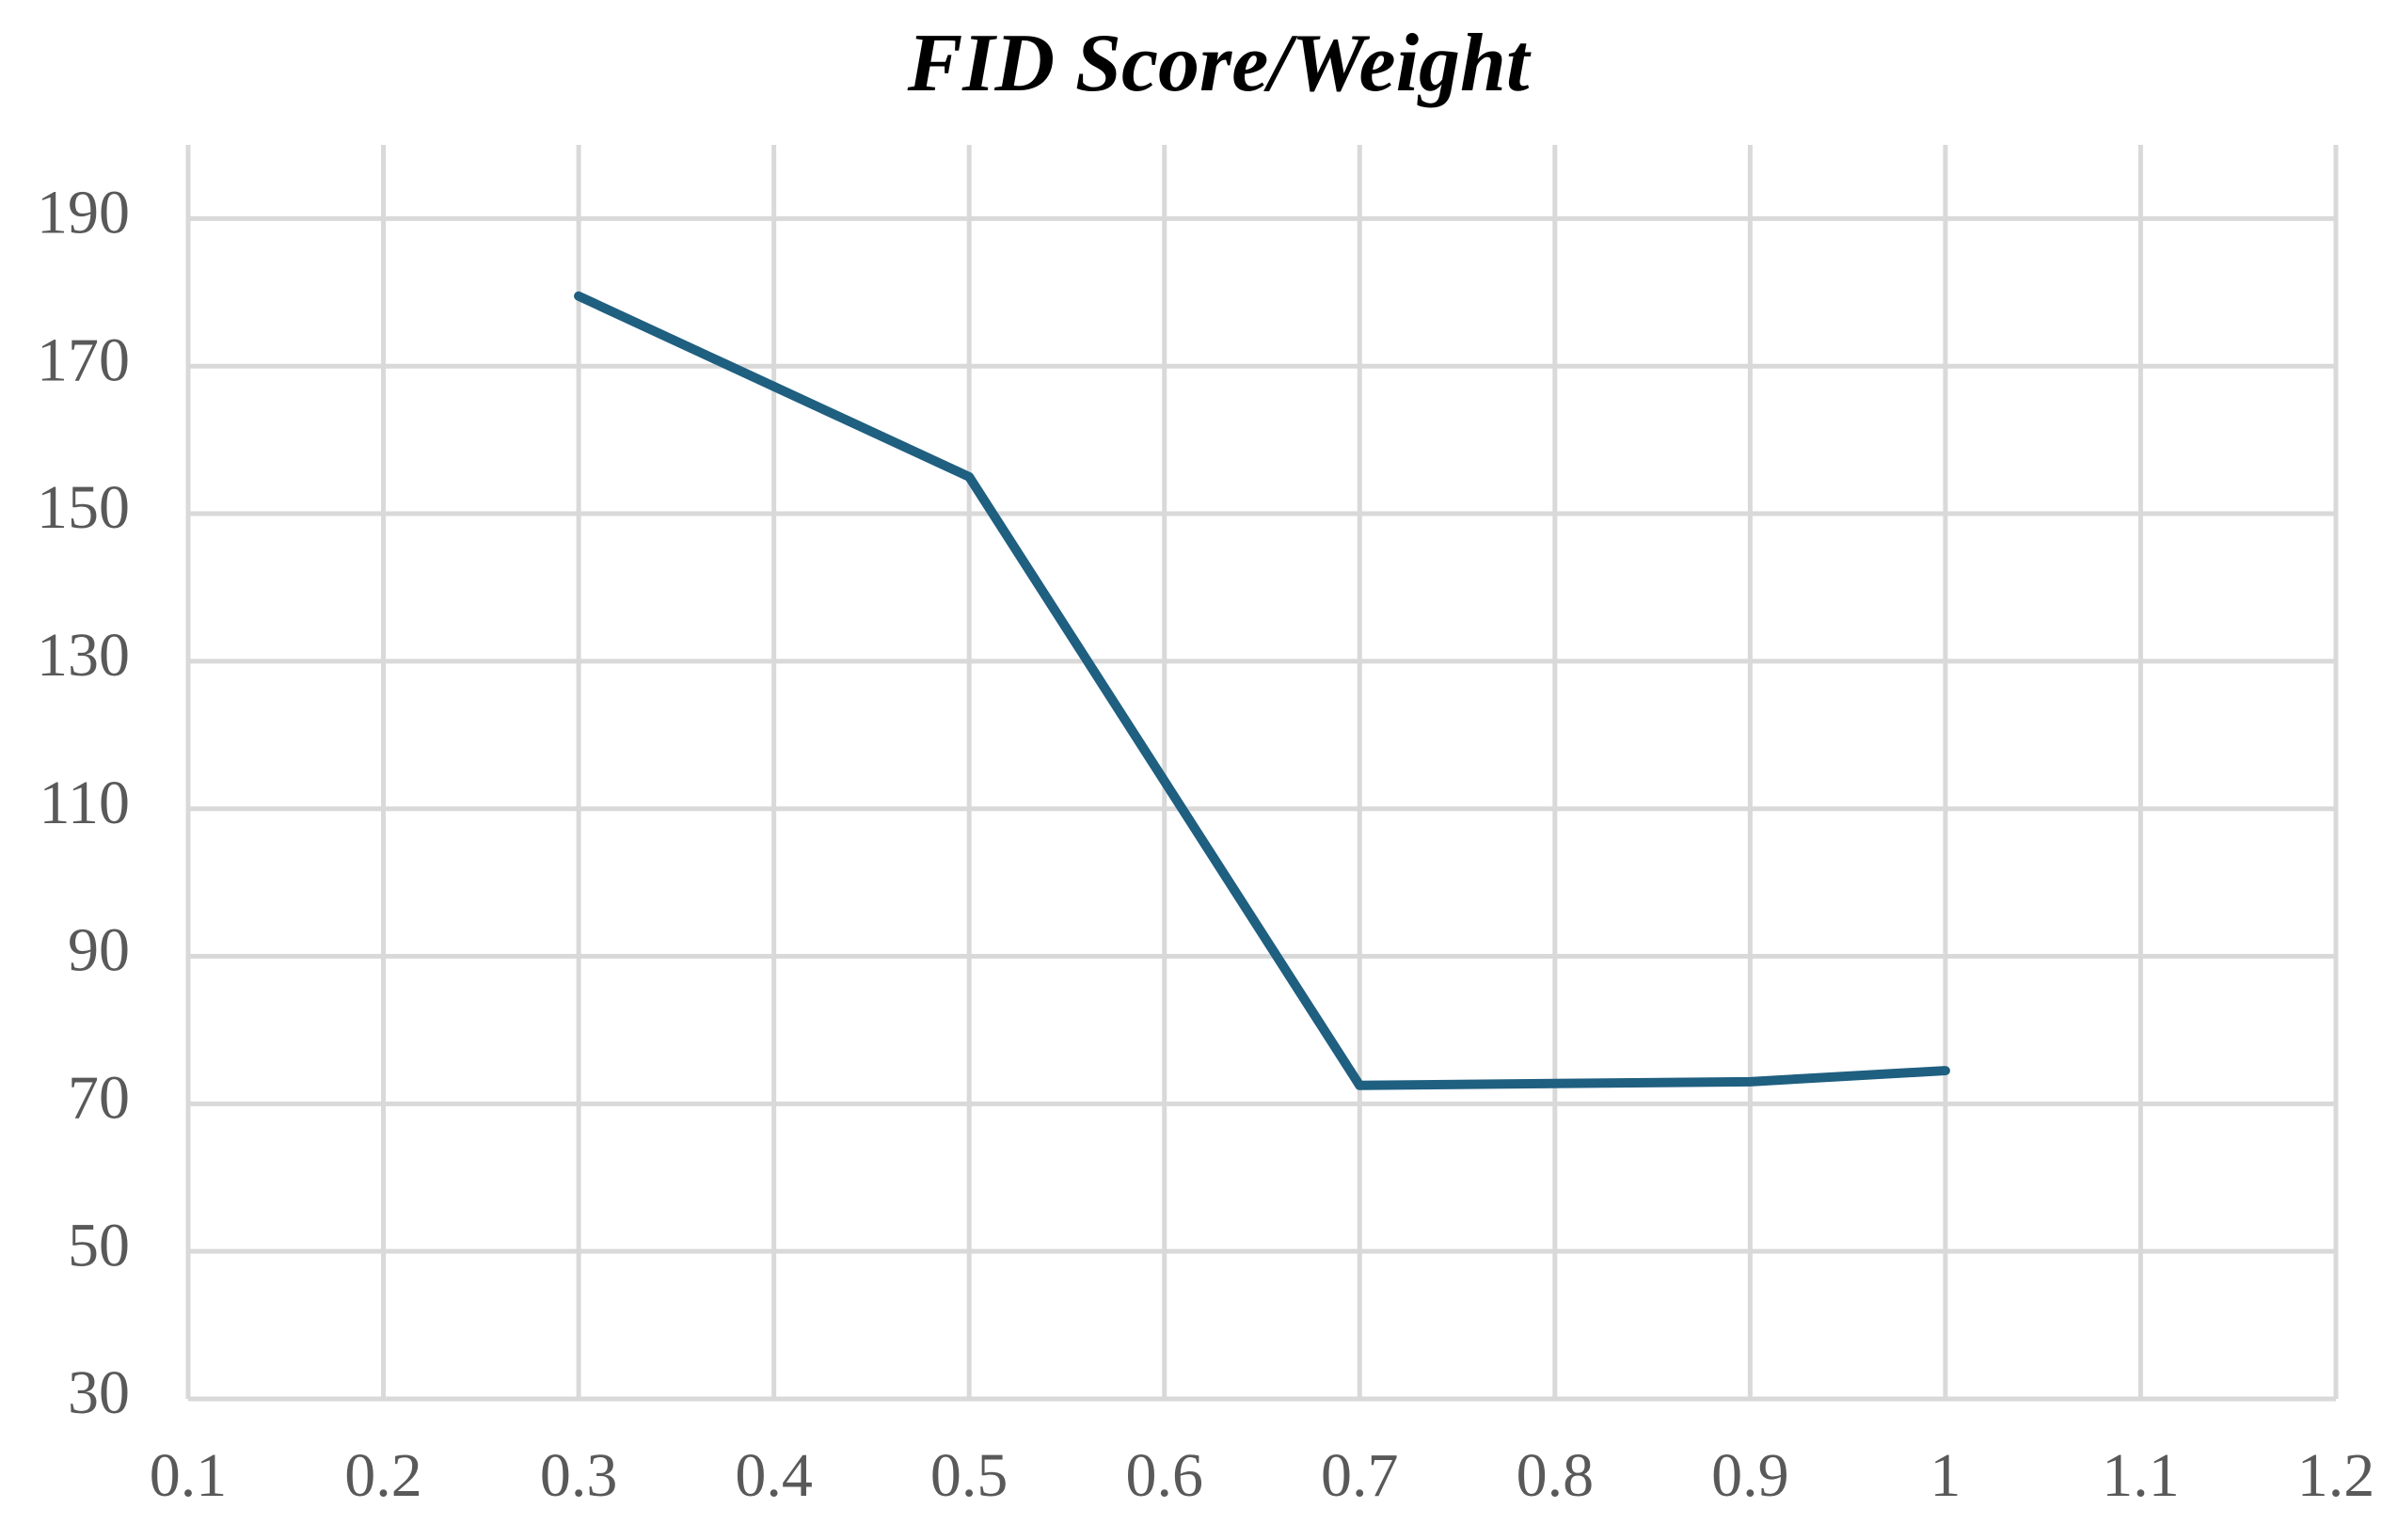 This screenshot has width=2398, height=1540. I want to click on y-tick-label: 130, so click(84, 655).